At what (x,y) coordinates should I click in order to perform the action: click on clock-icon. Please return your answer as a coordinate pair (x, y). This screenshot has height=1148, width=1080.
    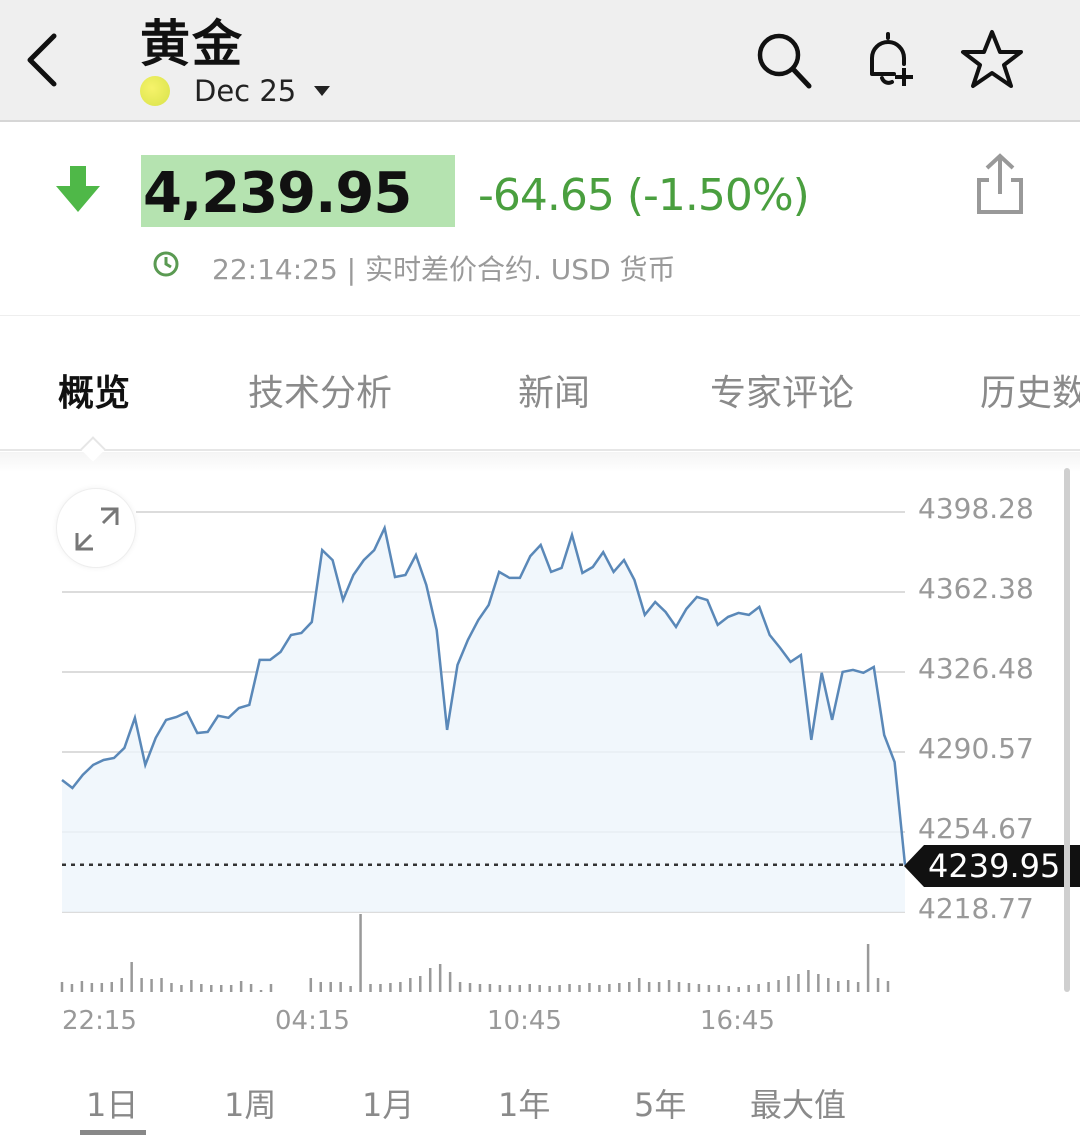
    Looking at the image, I should click on (166, 264).